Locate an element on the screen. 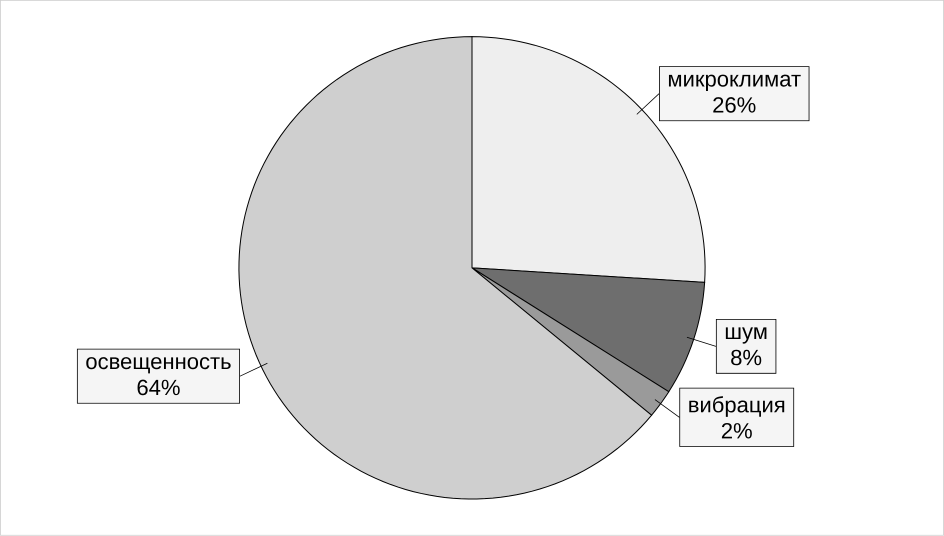 Image resolution: width=944 pixels, height=536 pixels. slice-label: шум is located at coordinates (746, 336).